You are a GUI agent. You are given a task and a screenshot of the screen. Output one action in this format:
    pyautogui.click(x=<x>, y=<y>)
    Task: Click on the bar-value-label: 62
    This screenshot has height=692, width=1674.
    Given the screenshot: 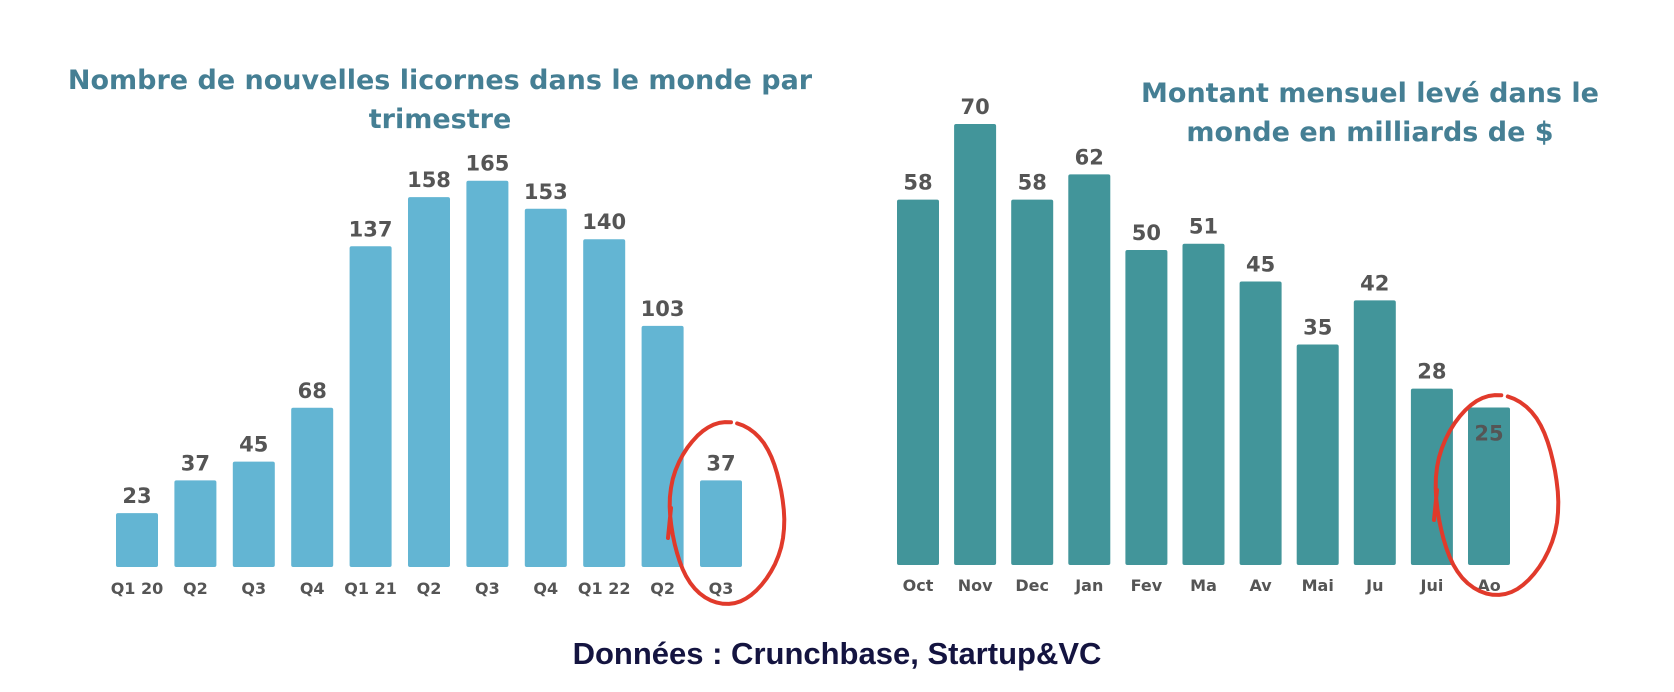 What is the action you would take?
    pyautogui.click(x=1089, y=157)
    